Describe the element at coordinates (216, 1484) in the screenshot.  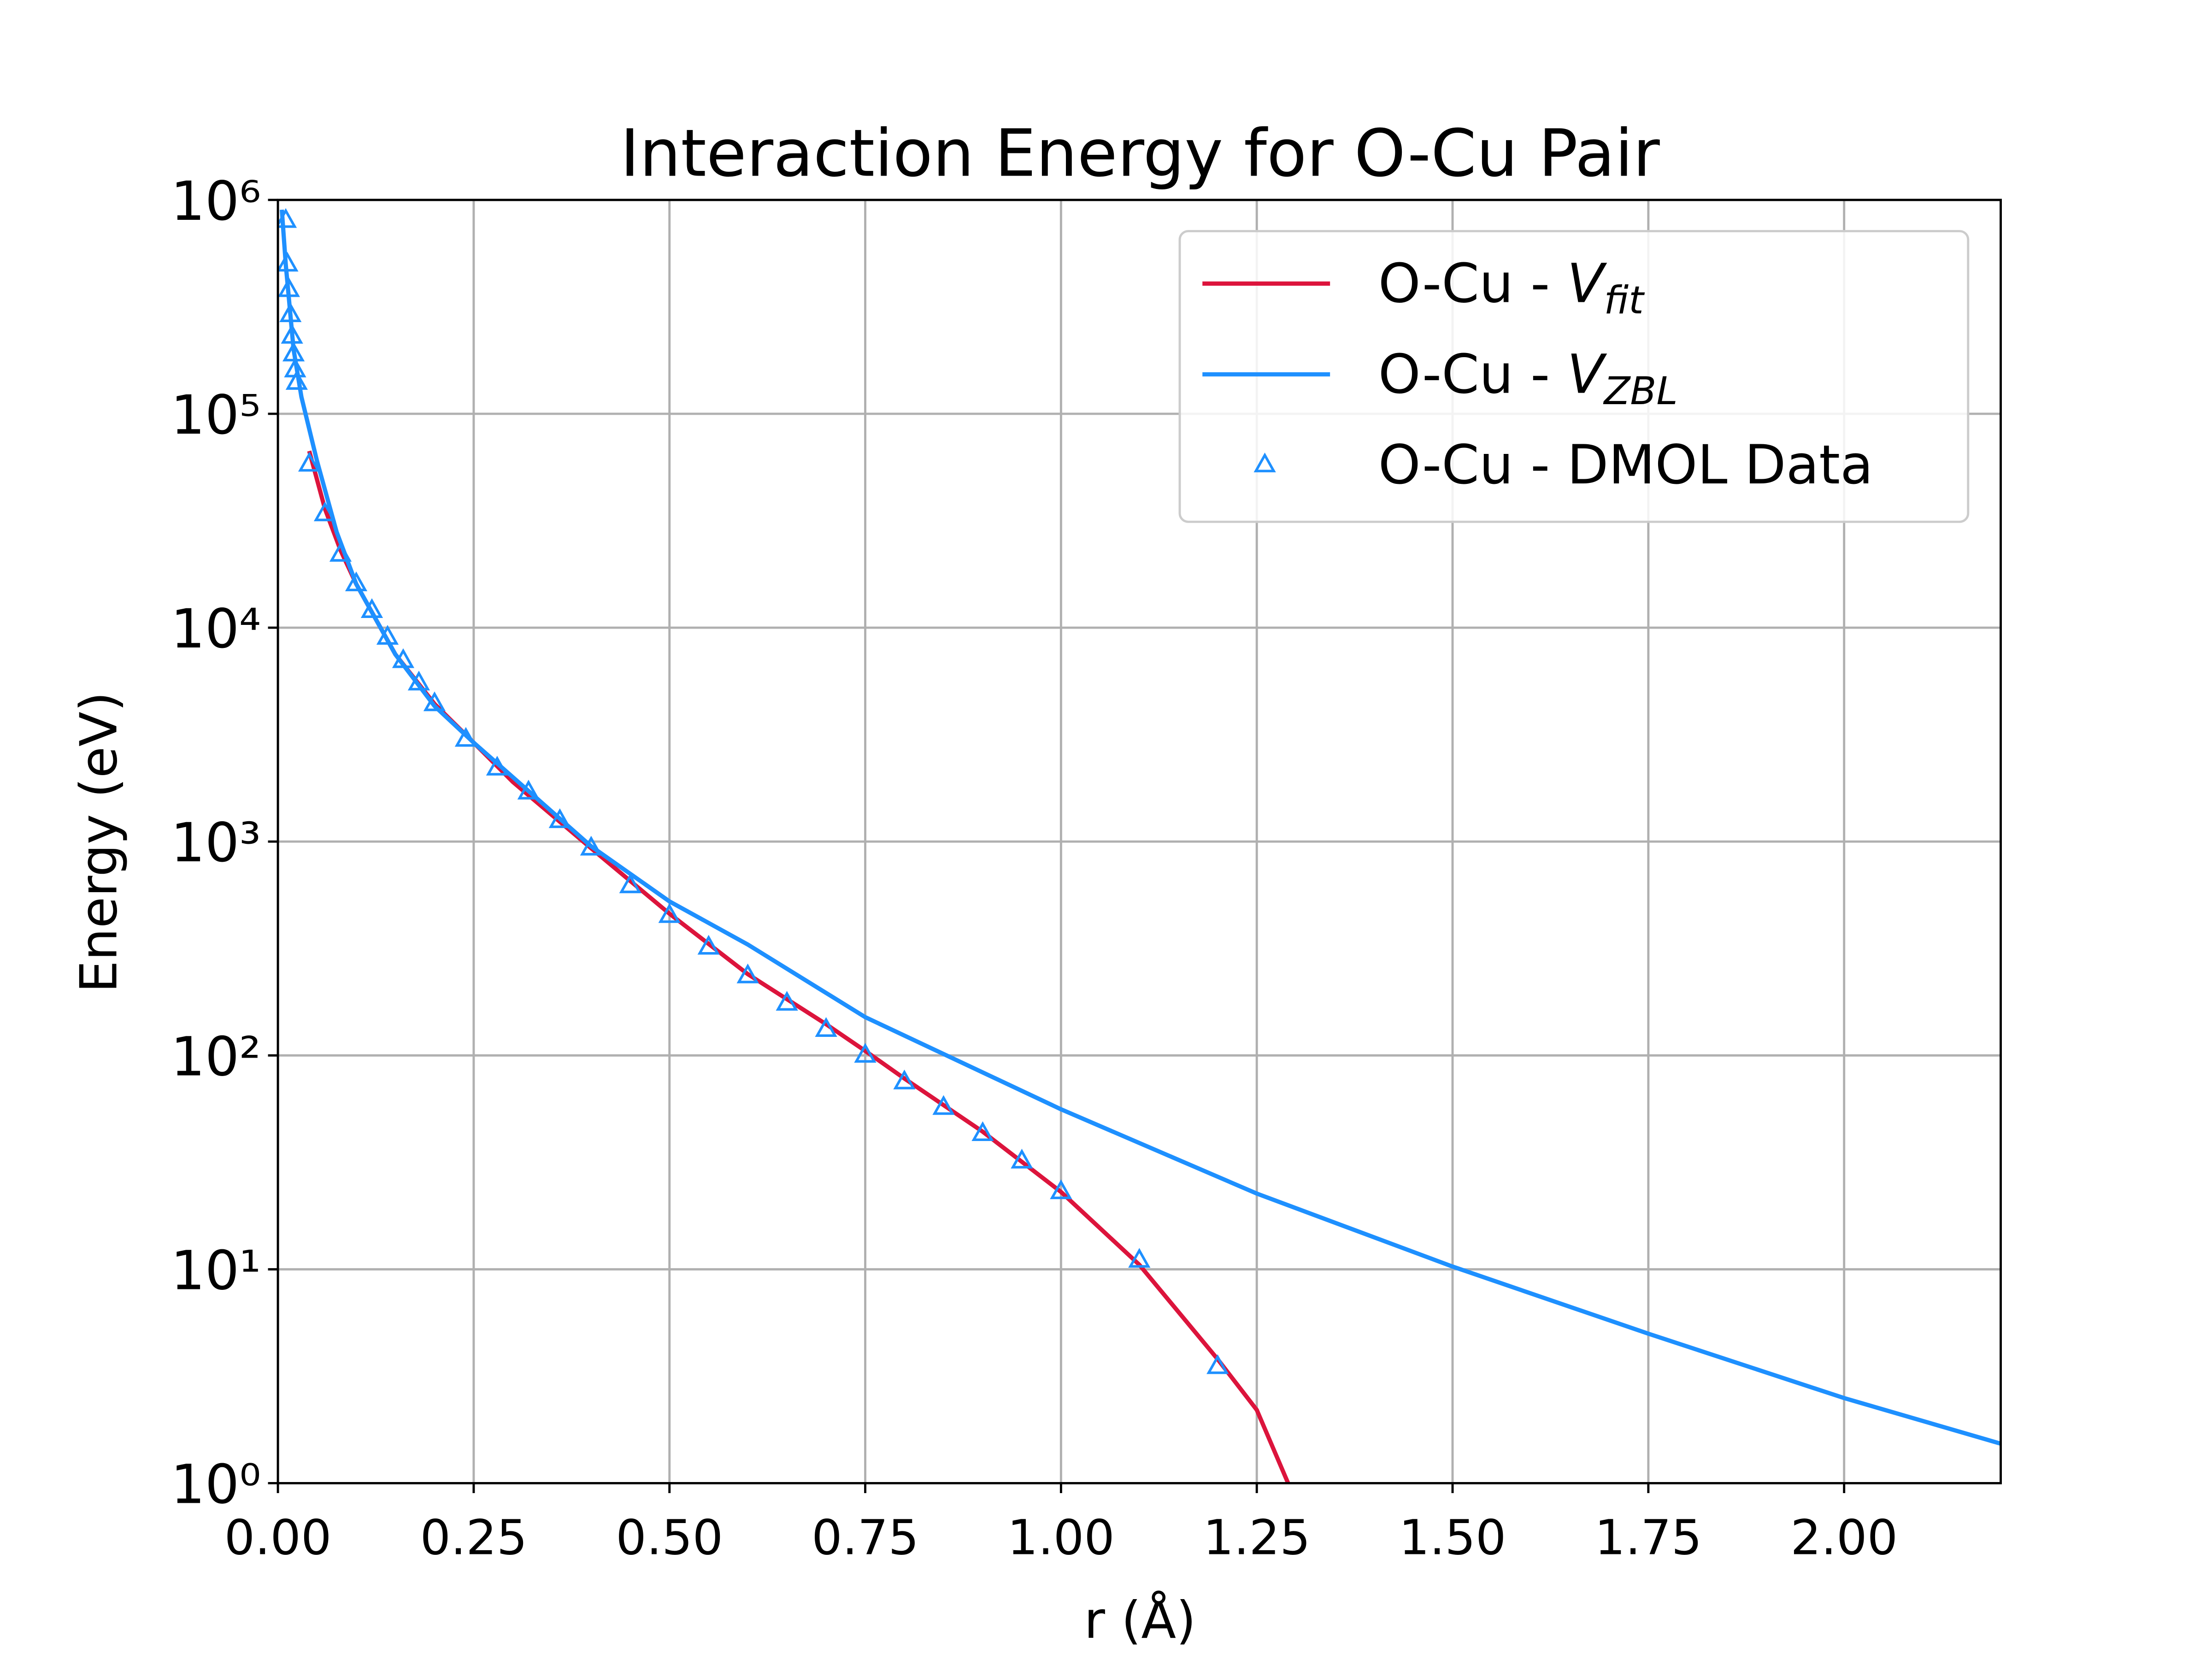
I see `y-tick-label: 10⁰` at that location.